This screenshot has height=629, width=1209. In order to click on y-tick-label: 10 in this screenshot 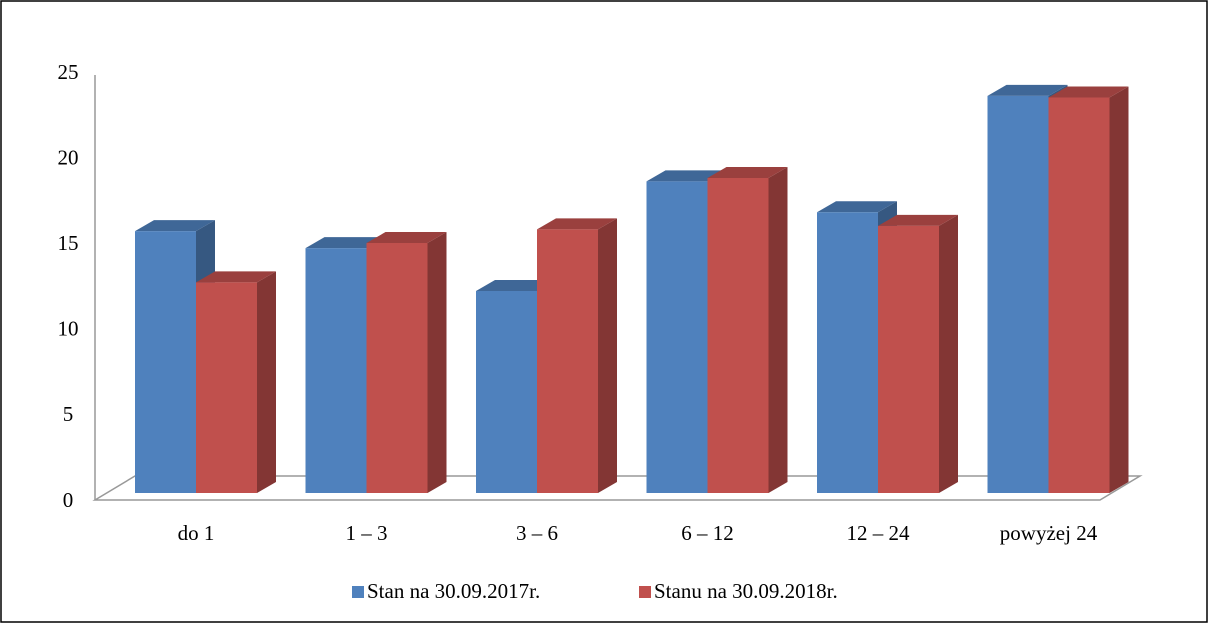, I will do `click(68, 329)`.